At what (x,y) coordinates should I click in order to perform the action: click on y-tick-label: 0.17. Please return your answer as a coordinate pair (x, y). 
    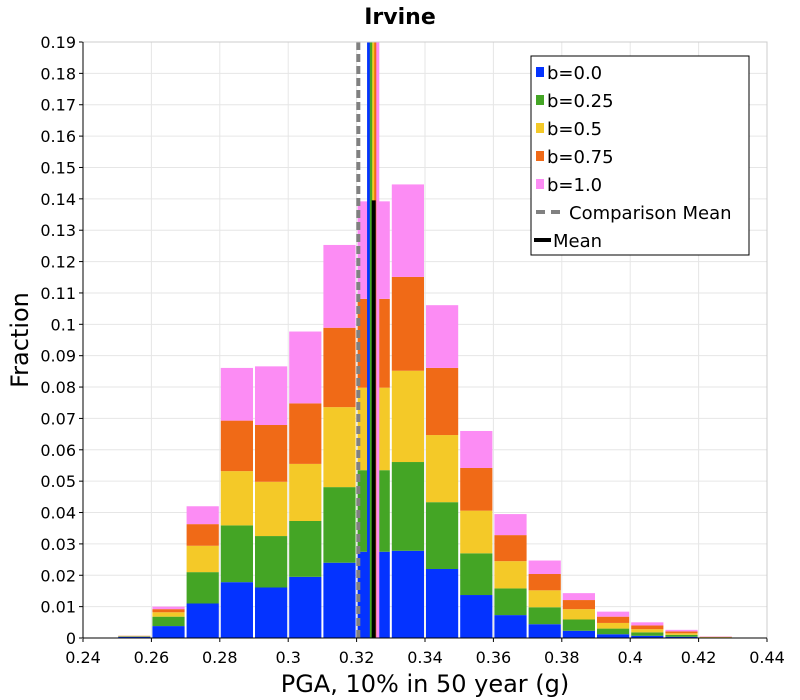
    Looking at the image, I should click on (58, 105).